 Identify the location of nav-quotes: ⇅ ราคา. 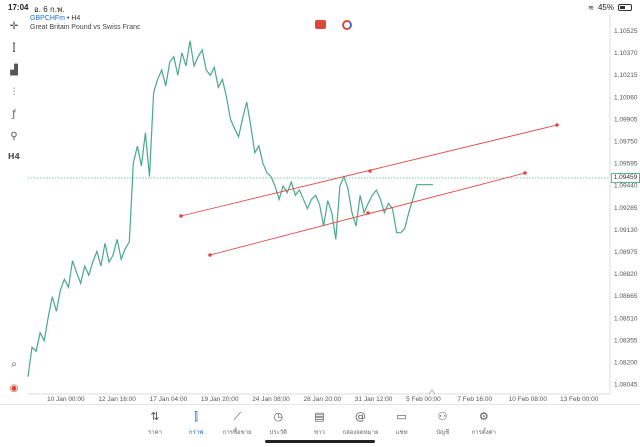
(155, 423).